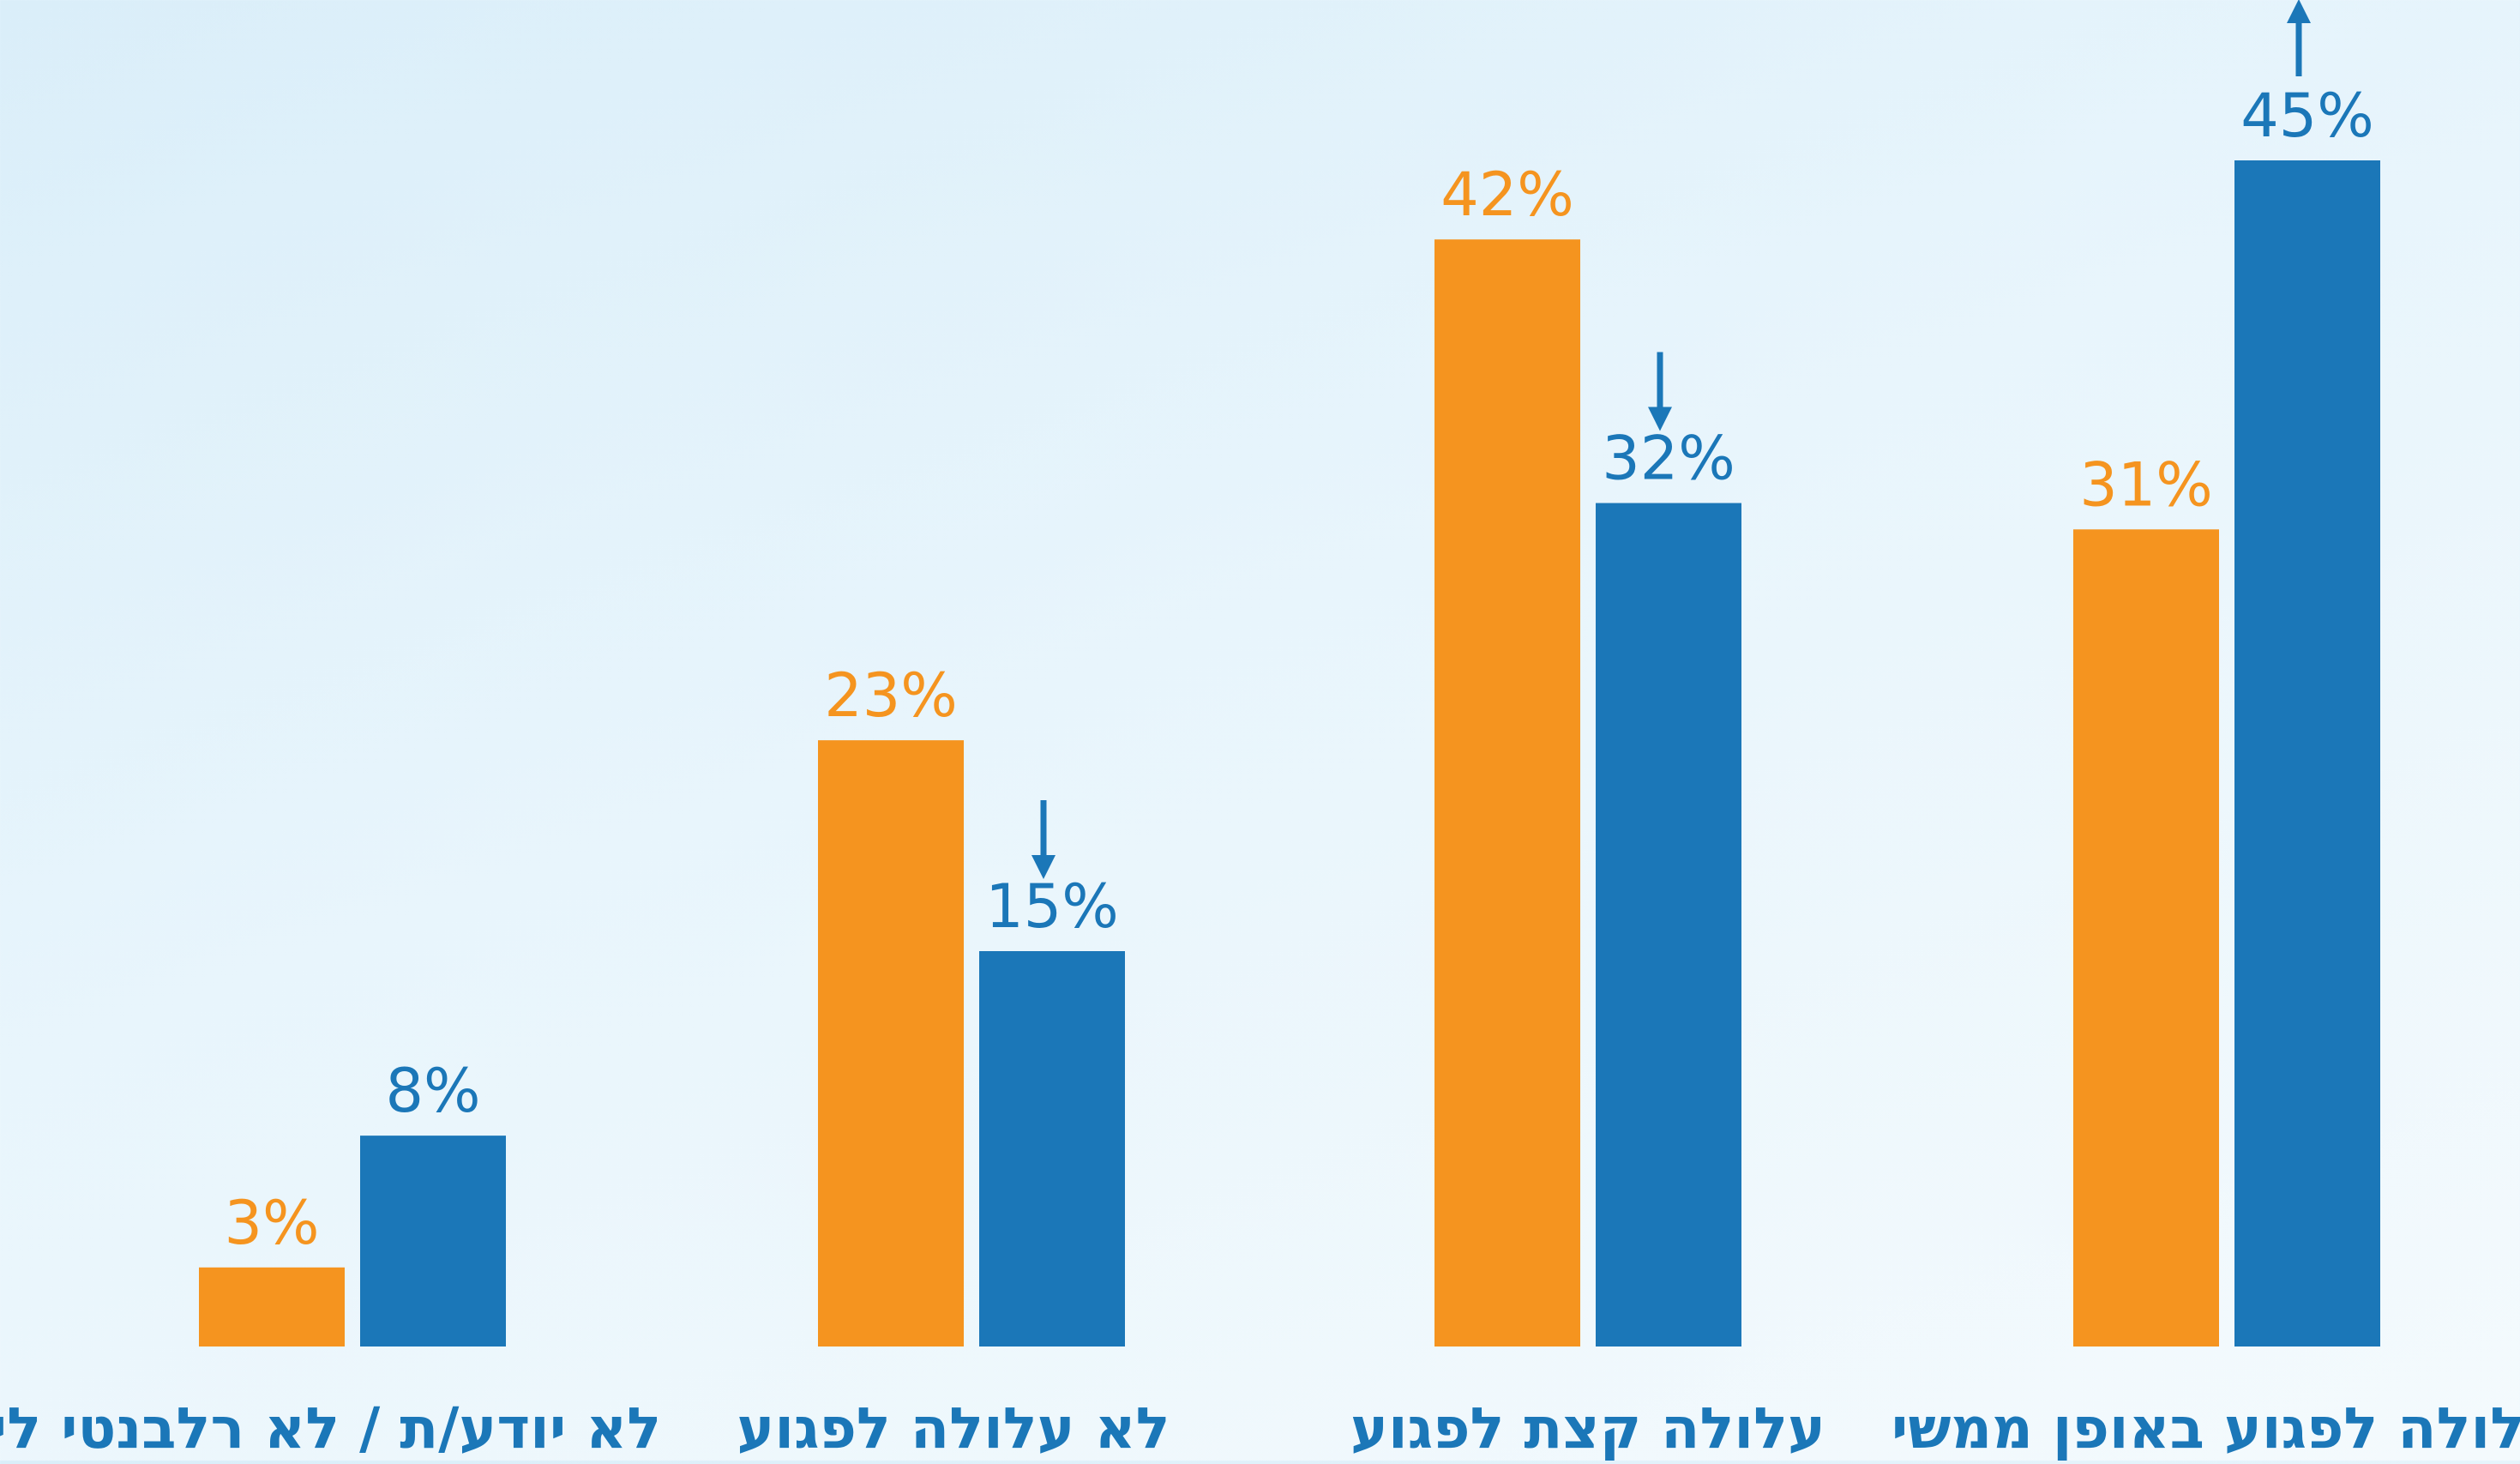 The height and width of the screenshot is (1464, 2520). Describe the element at coordinates (2206, 1428) in the screenshot. I see `category-label-3: עלולה לפגוע באופן ממשי` at that location.